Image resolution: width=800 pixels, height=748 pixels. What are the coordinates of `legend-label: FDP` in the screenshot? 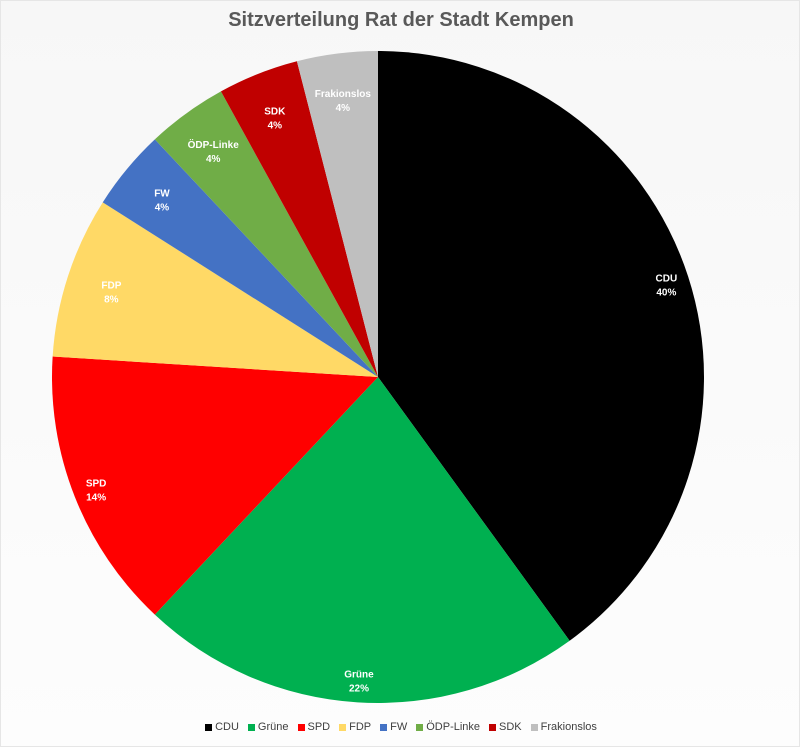 It's located at (360, 727).